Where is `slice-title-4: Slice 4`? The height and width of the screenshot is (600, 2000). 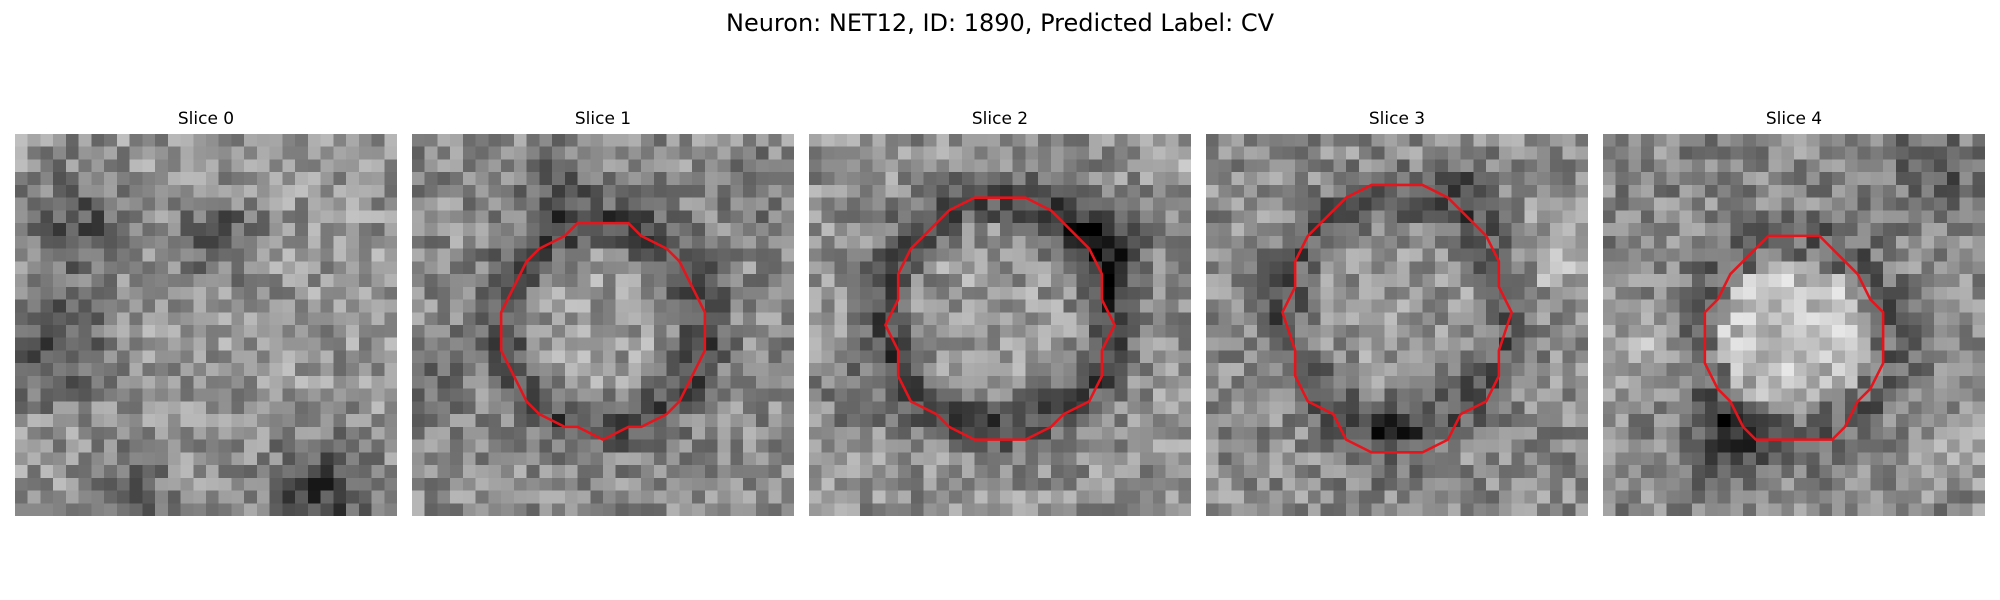
slice-title-4: Slice 4 is located at coordinates (1794, 119).